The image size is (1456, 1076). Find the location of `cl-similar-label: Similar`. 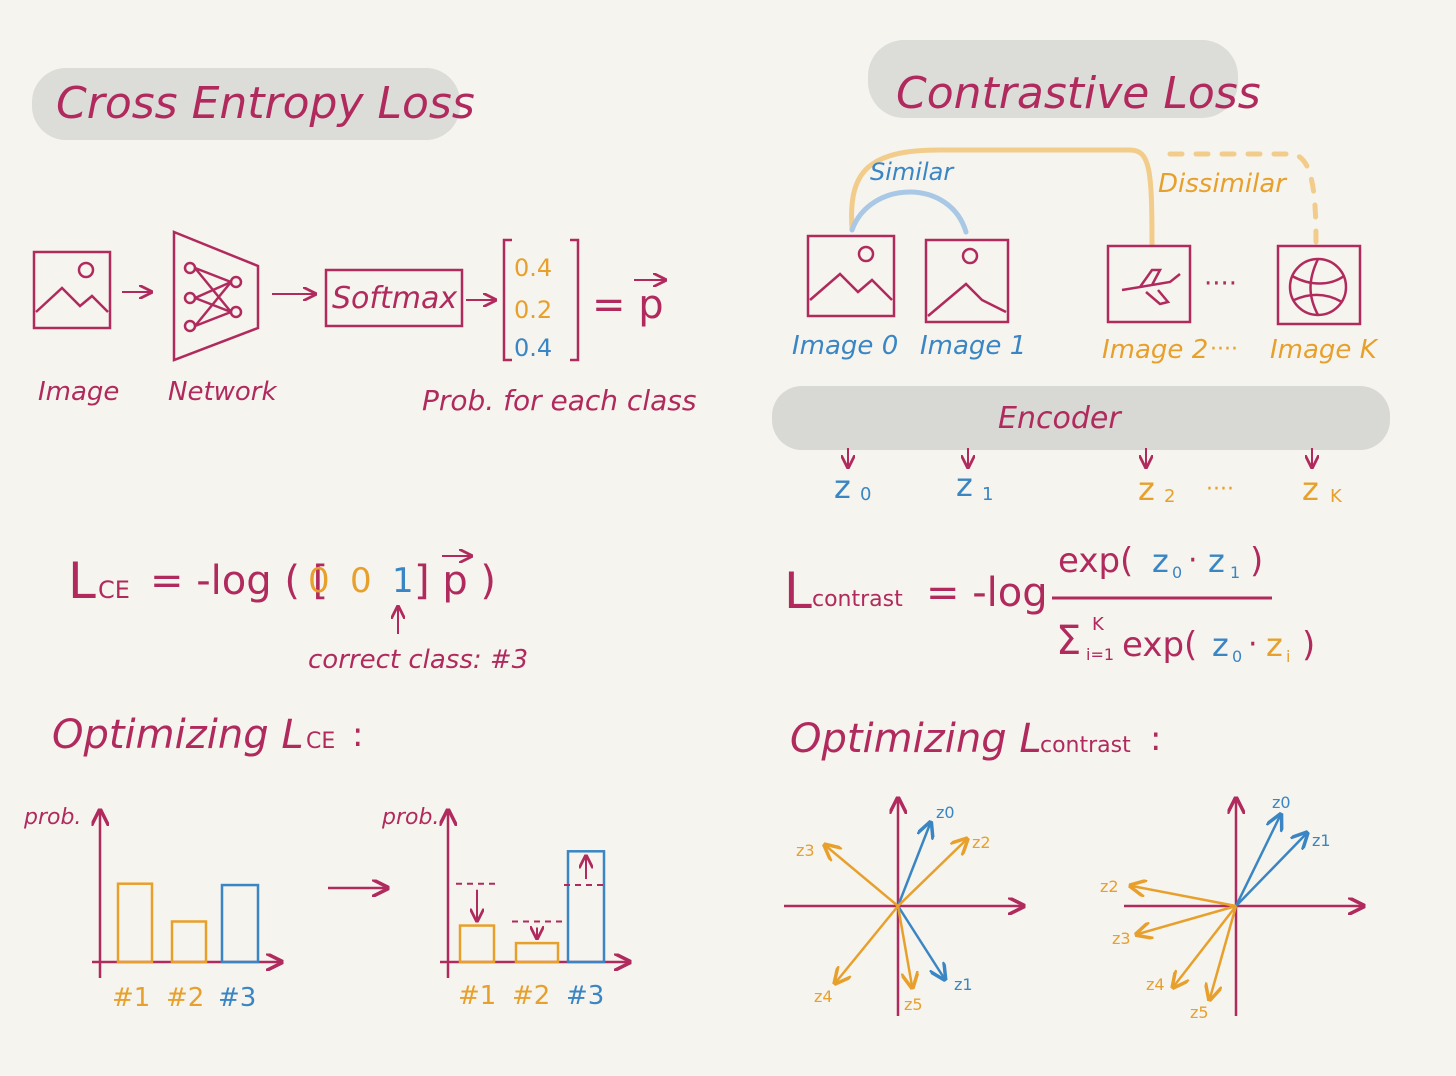

cl-similar-label: Similar is located at coordinates (912, 172).